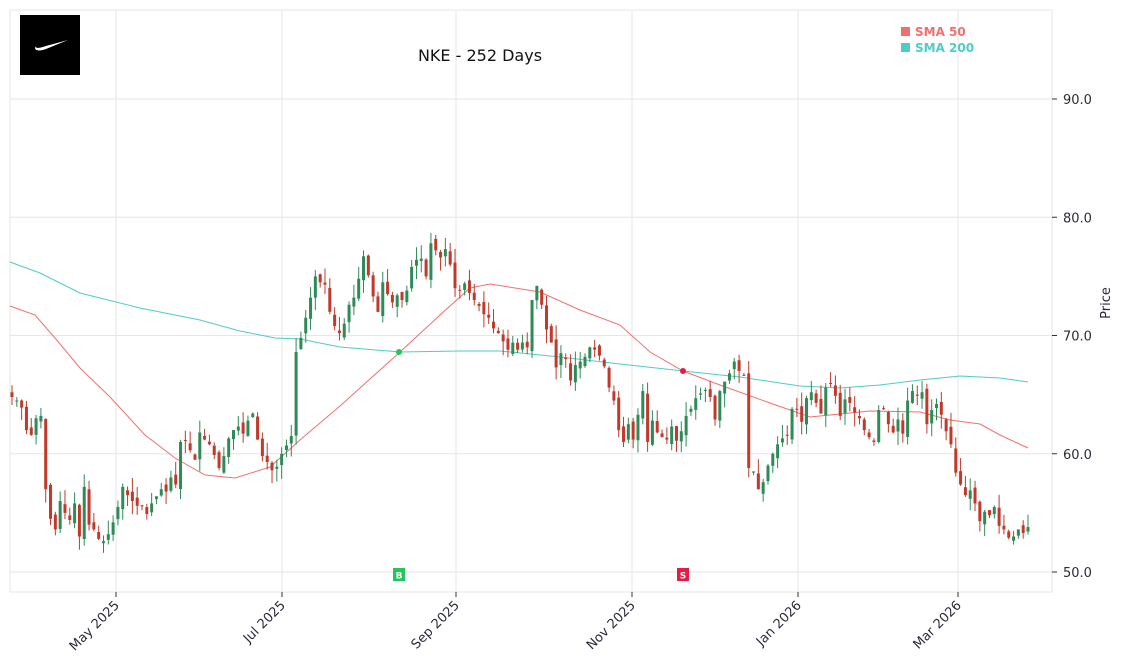  I want to click on x-tick-label: Sep 2025, so click(436, 625).